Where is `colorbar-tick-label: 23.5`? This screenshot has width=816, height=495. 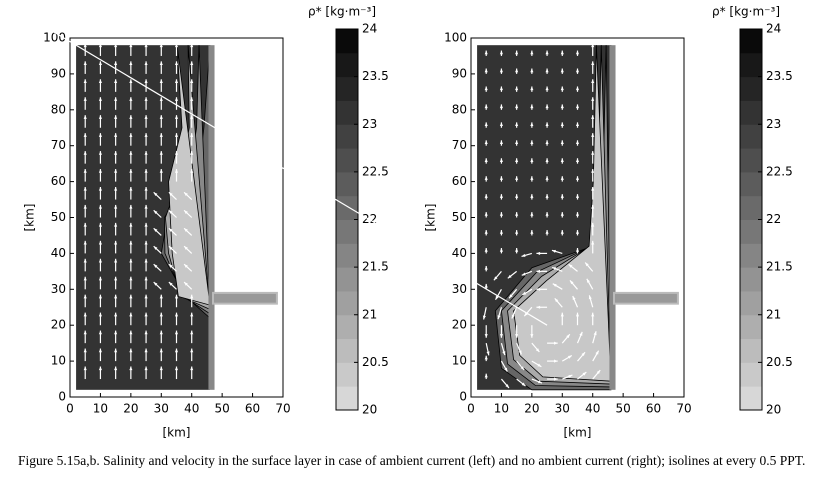
colorbar-tick-label: 23.5 is located at coordinates (375, 76).